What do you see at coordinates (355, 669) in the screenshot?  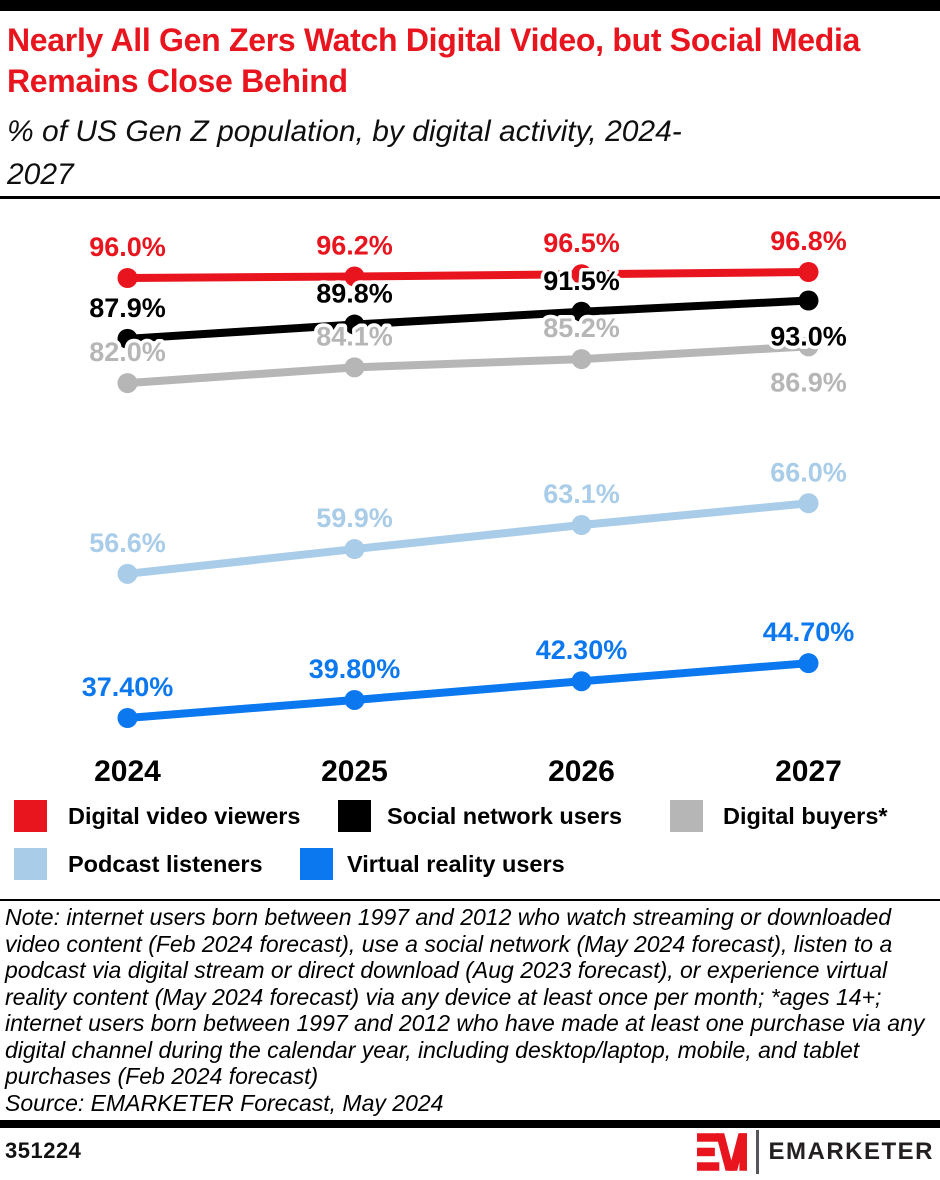 I see `data-label: 39.80%` at bounding box center [355, 669].